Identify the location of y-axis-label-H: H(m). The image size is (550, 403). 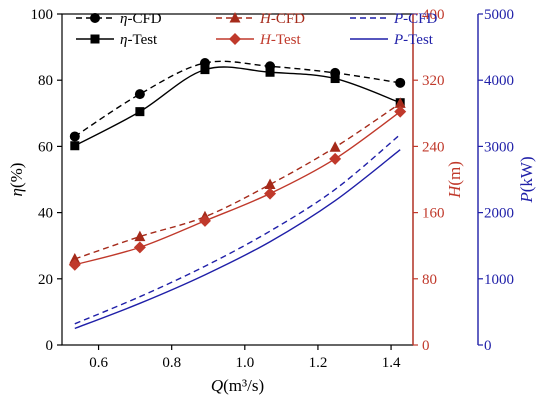
(454, 180).